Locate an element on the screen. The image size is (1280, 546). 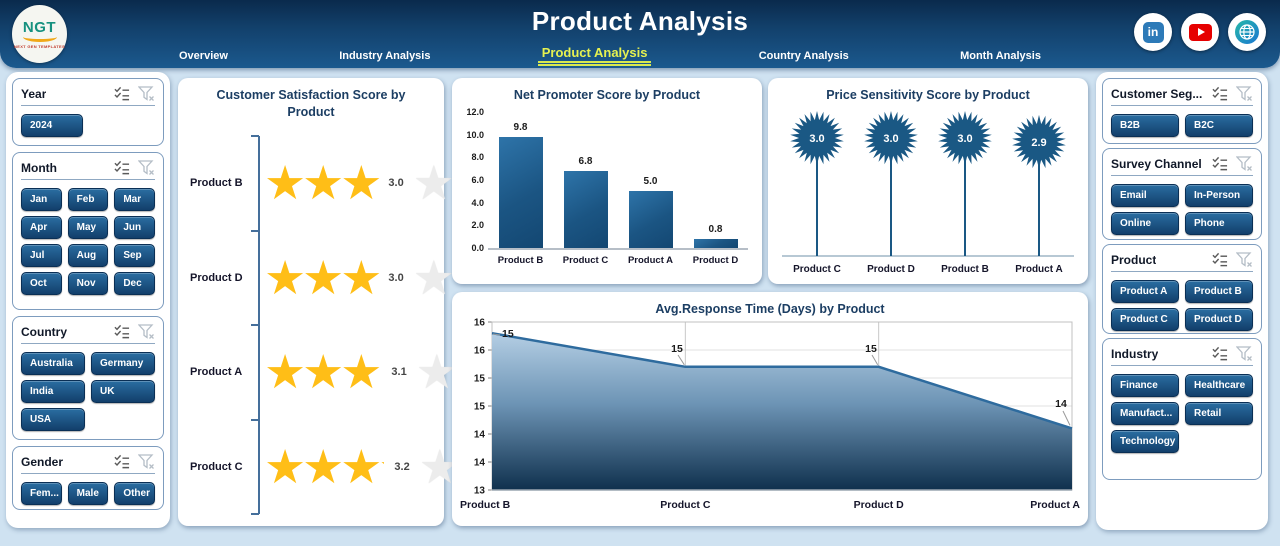
tab-month-analysis: Month Analysis is located at coordinates (1000, 56).